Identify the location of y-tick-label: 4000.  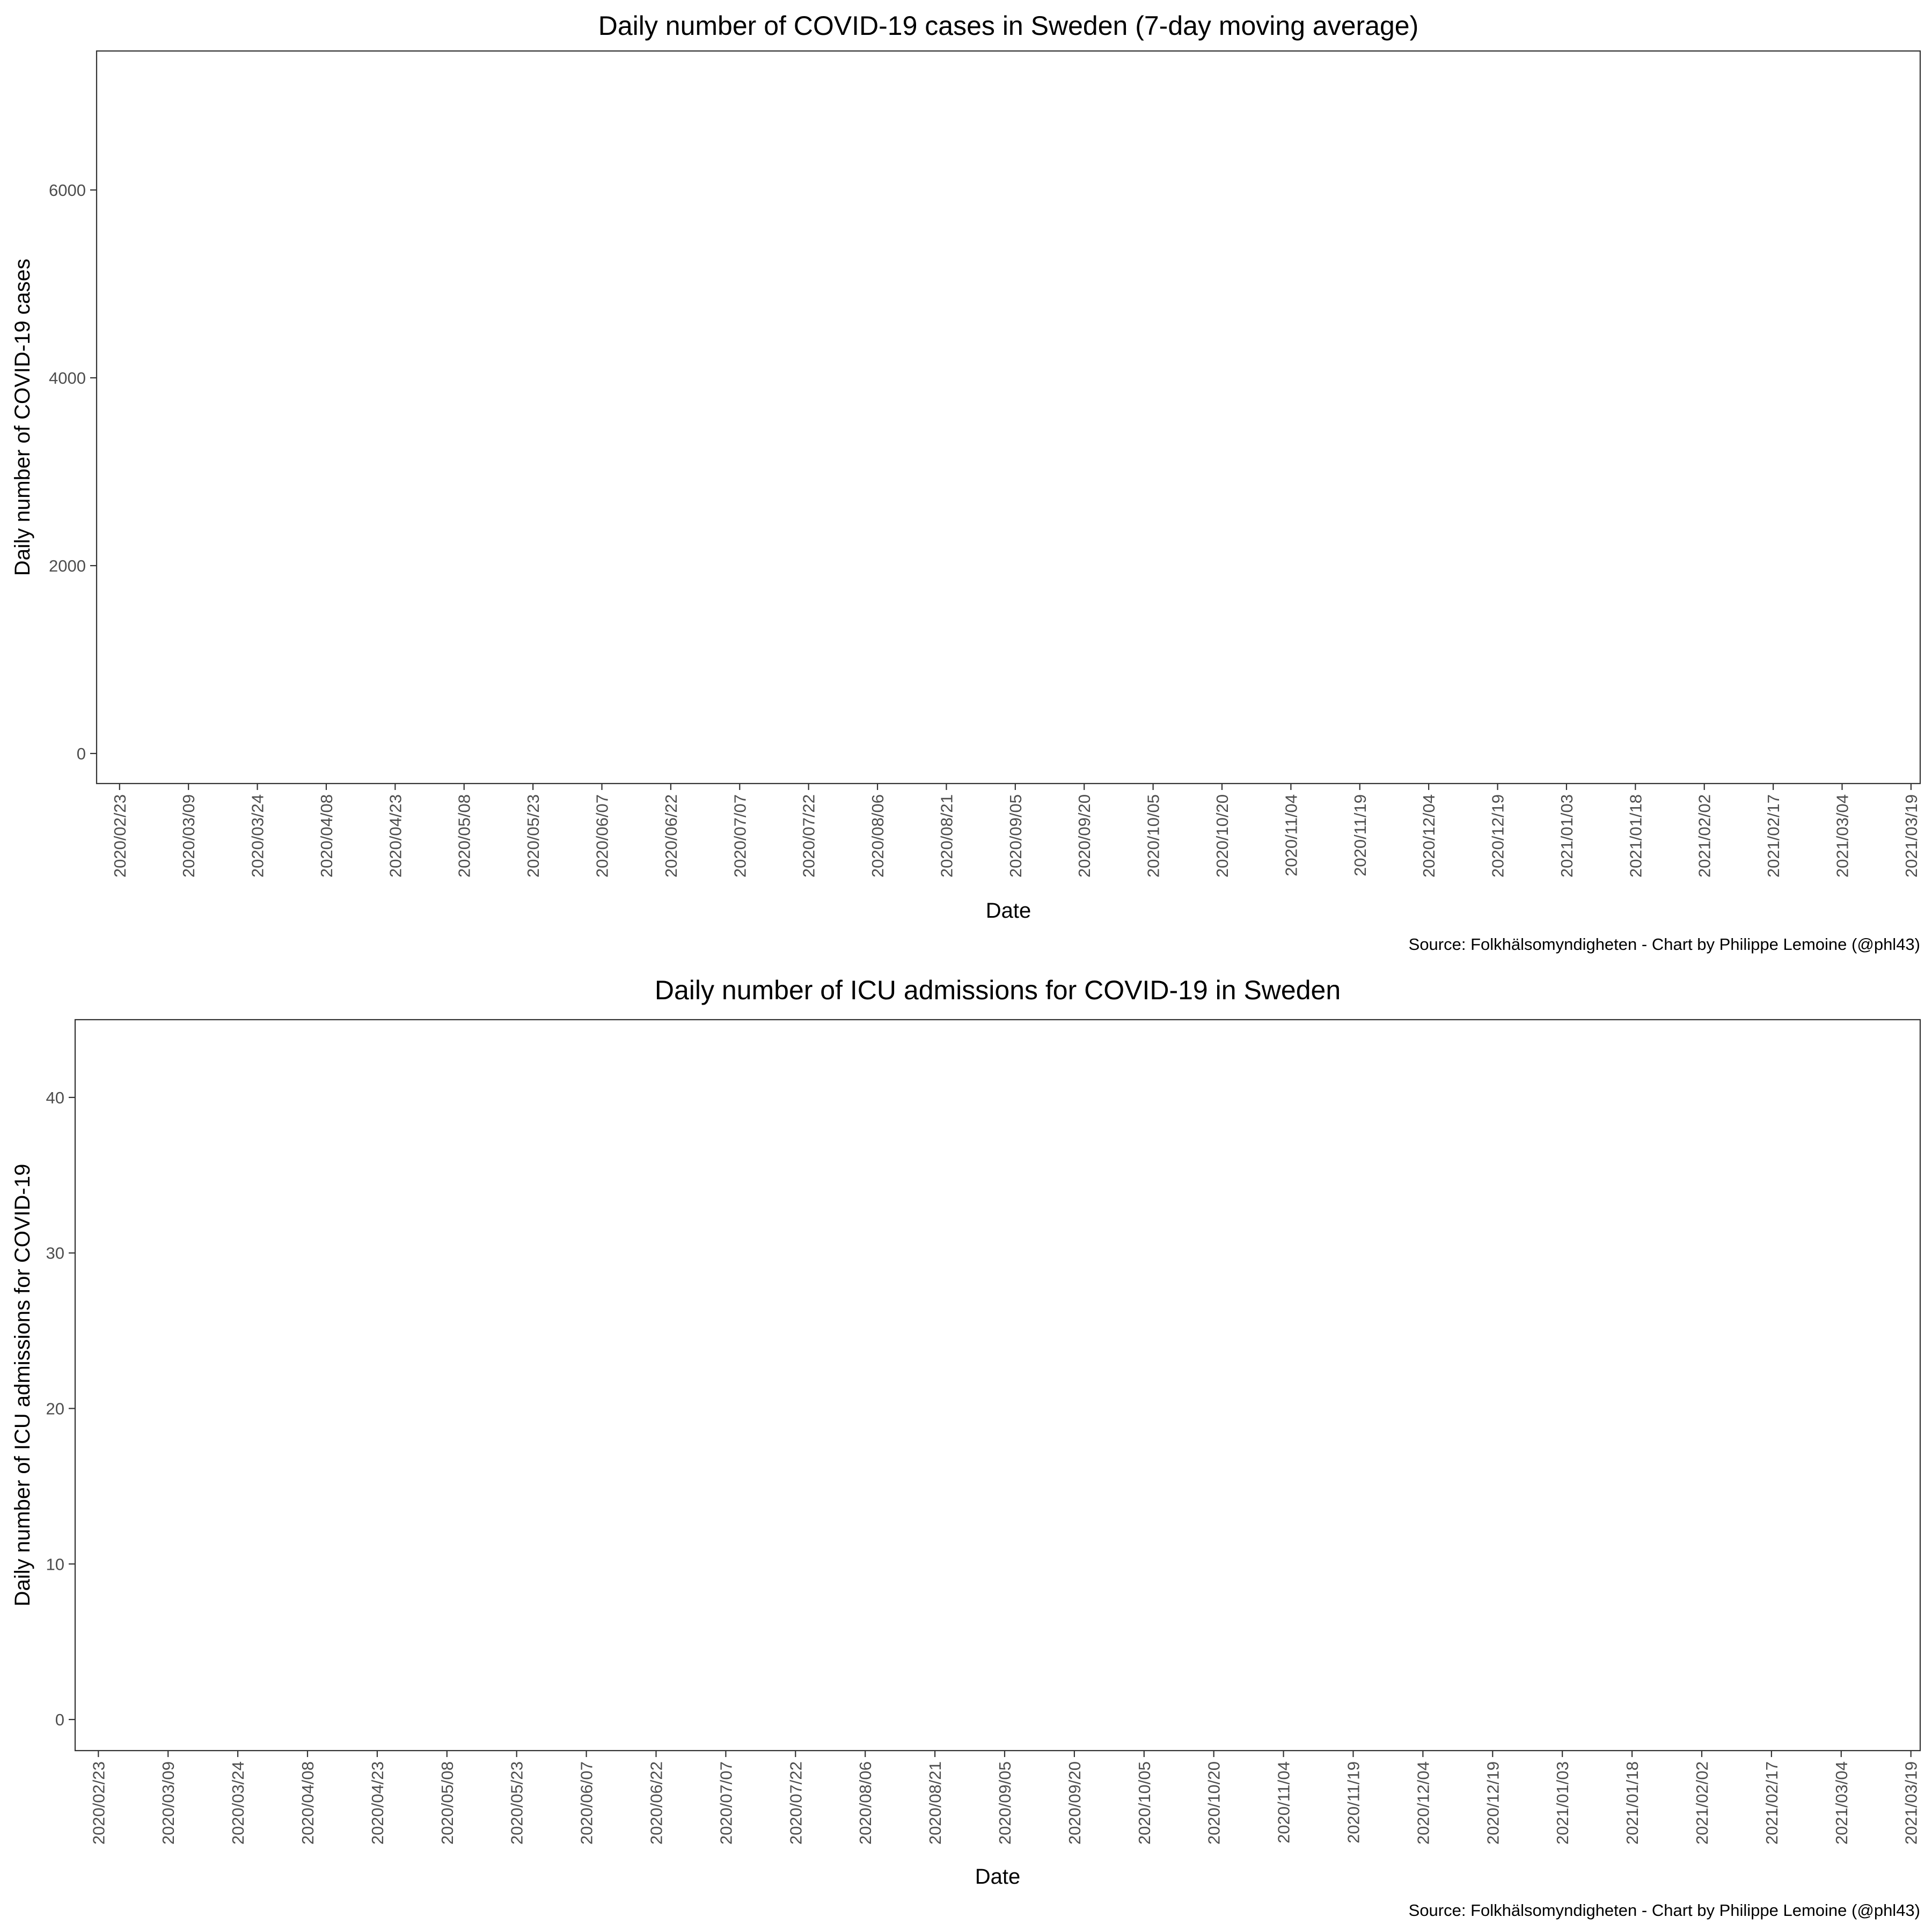
(67, 378).